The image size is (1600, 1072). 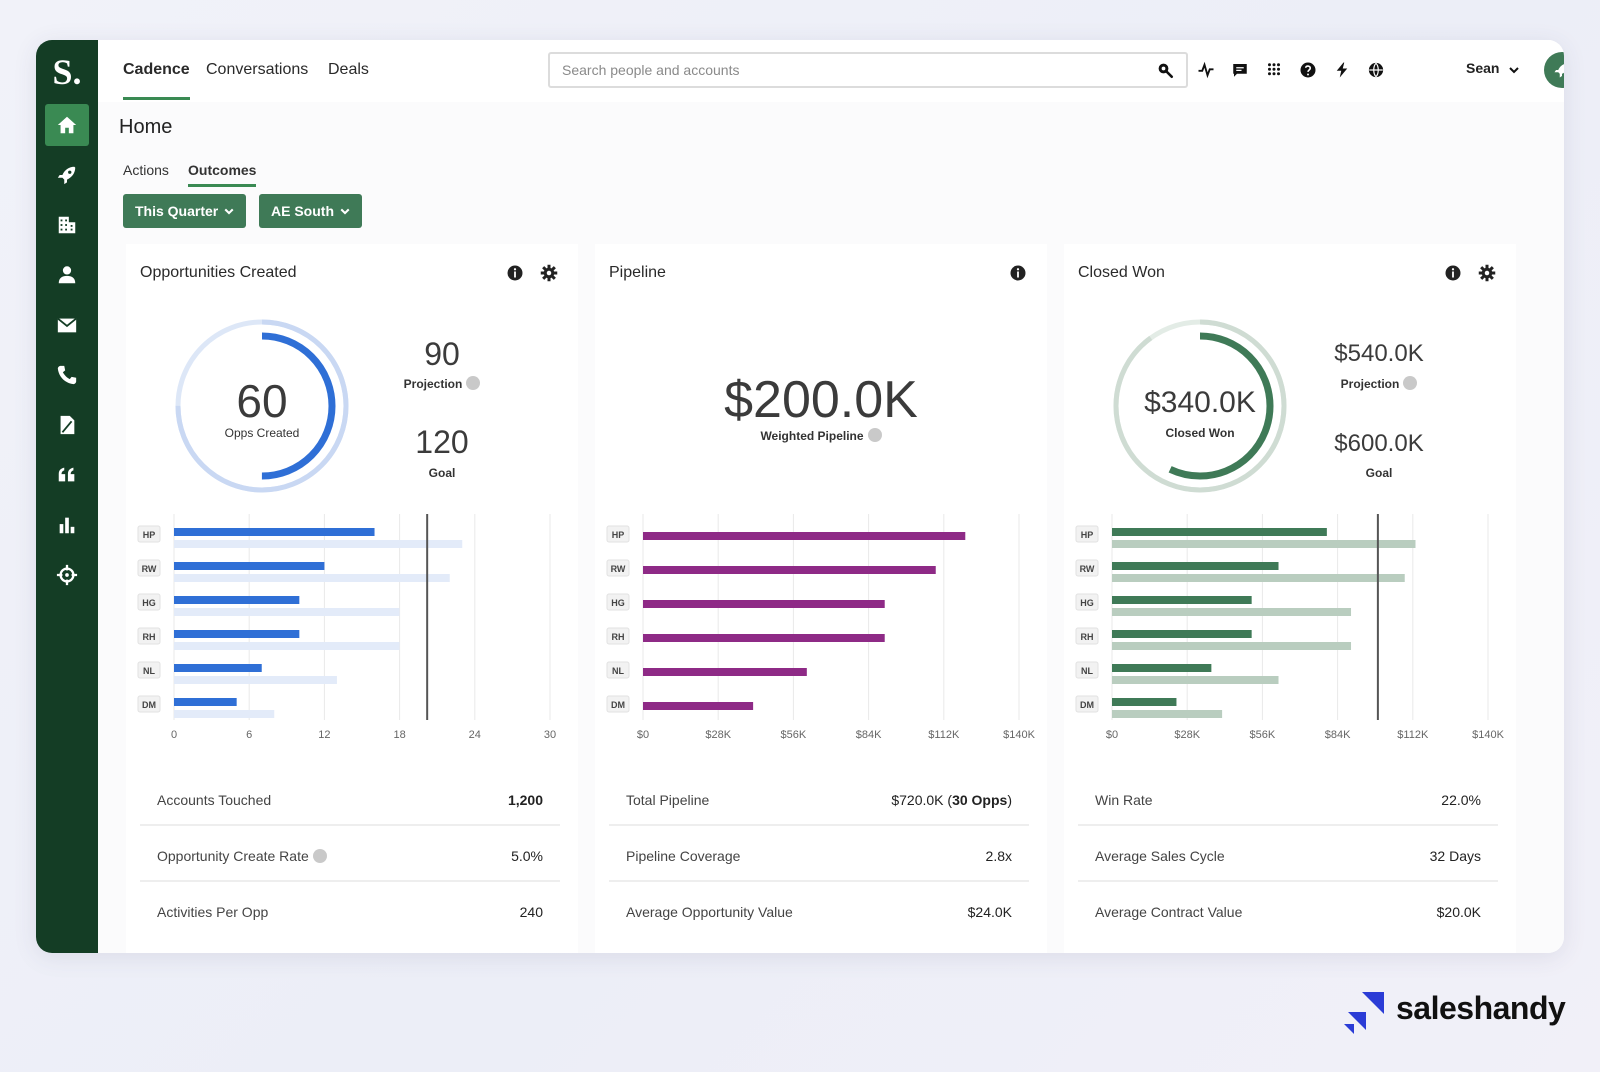 I want to click on weighted-pipeline-label: Weighted Pipeline, so click(x=821, y=435).